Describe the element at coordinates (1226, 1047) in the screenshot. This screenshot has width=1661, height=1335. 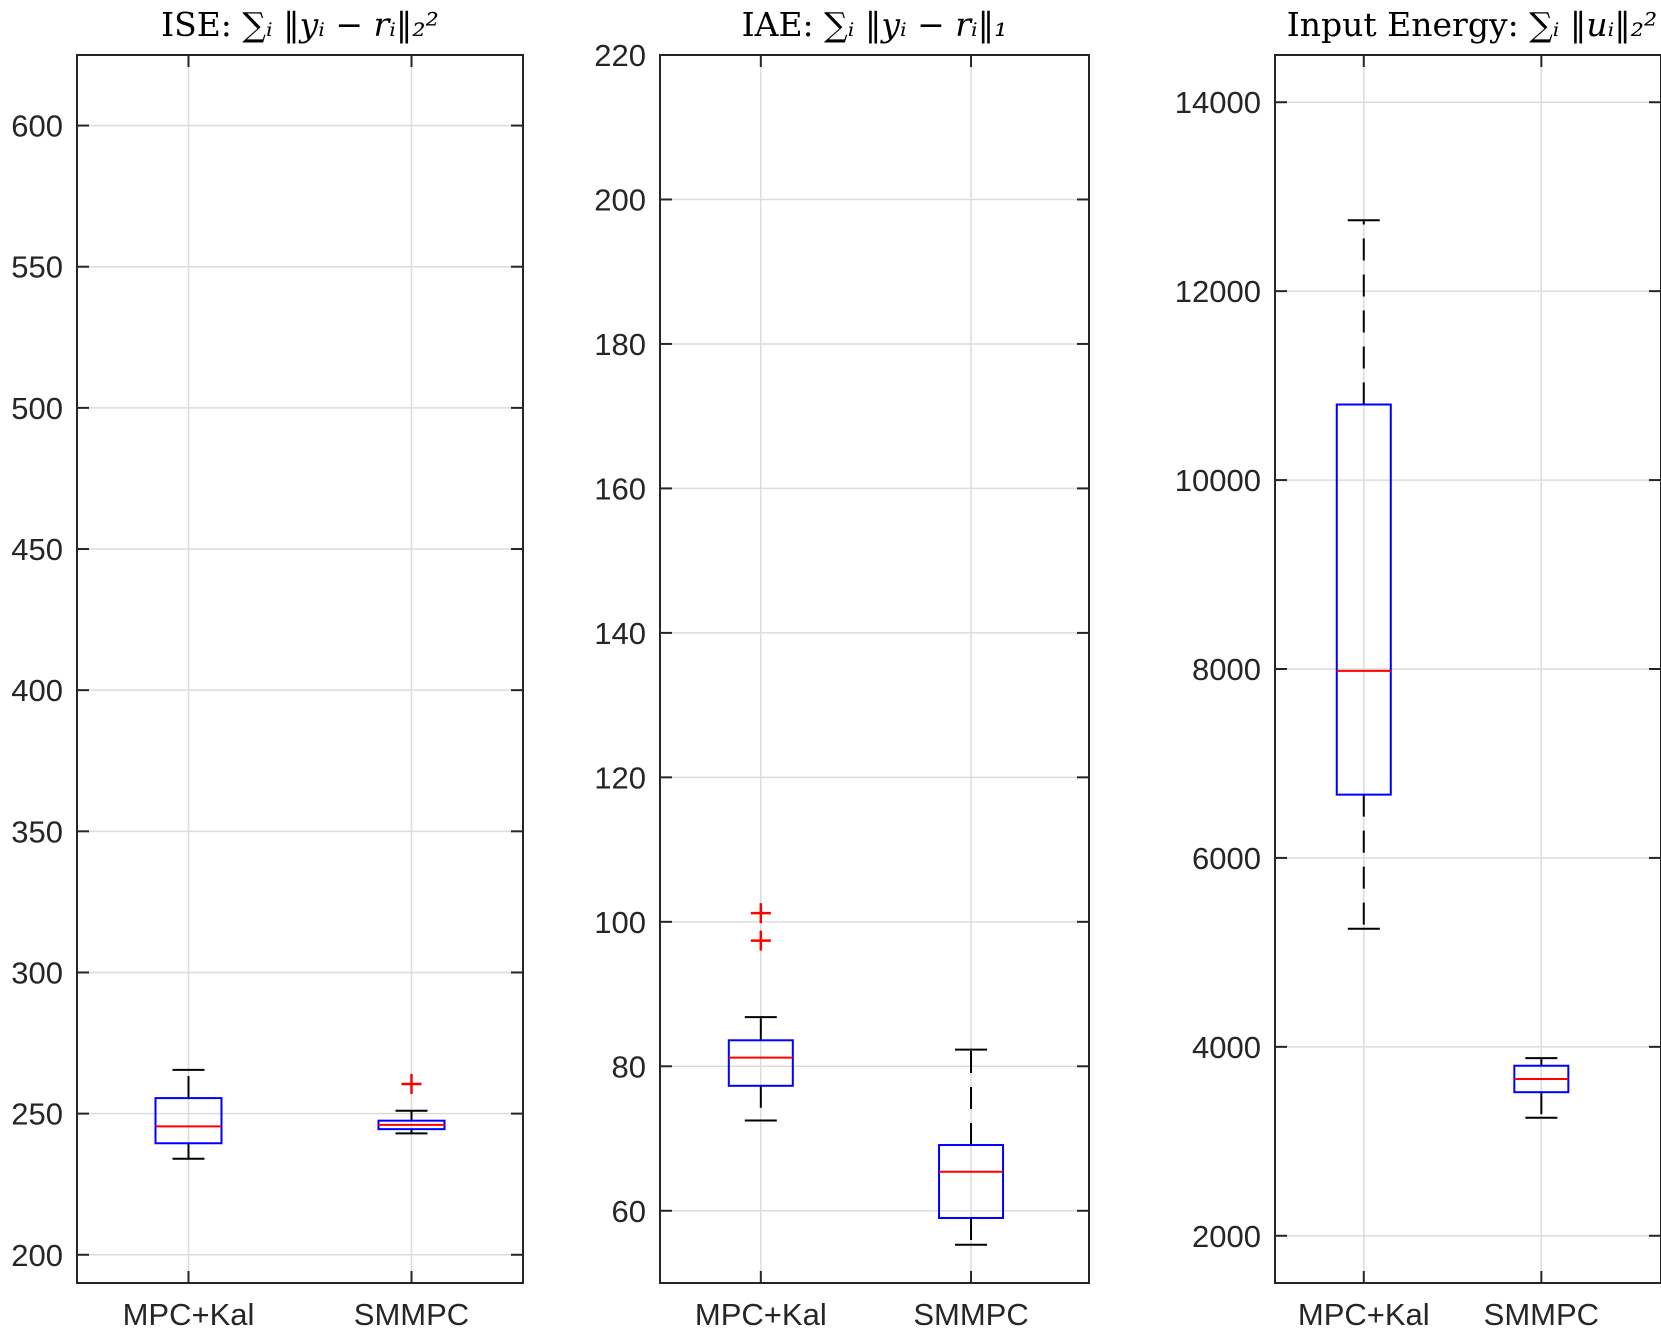
I see `y-tick-label: 4000` at that location.